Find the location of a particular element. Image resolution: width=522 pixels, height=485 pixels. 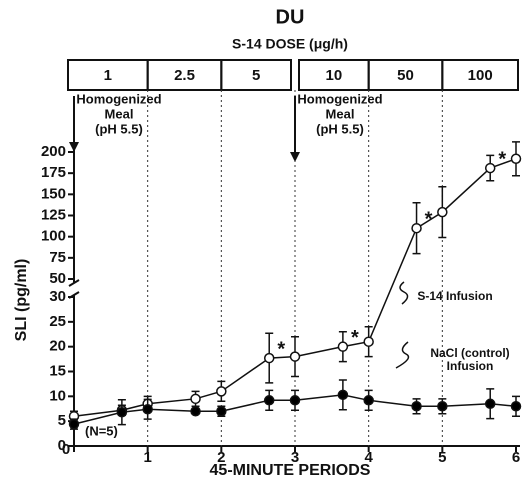

dose-label: 2.5 is located at coordinates (184, 75).